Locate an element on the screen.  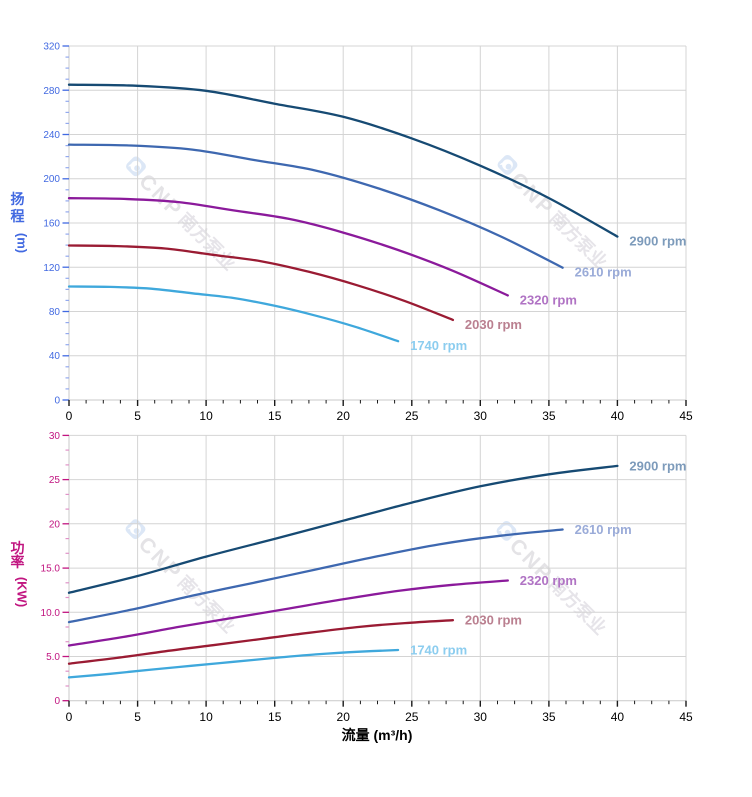
svg-text: 240 is located at coordinates (51, 135).